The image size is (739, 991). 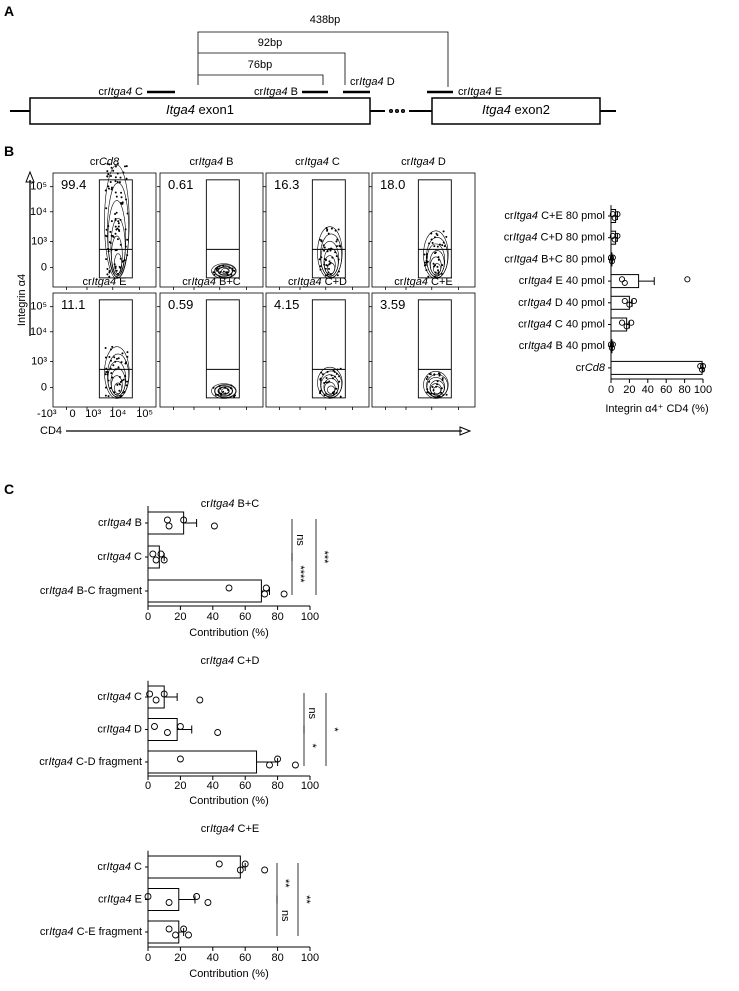 I want to click on x-tick-label: 80, so click(x=277, y=786).